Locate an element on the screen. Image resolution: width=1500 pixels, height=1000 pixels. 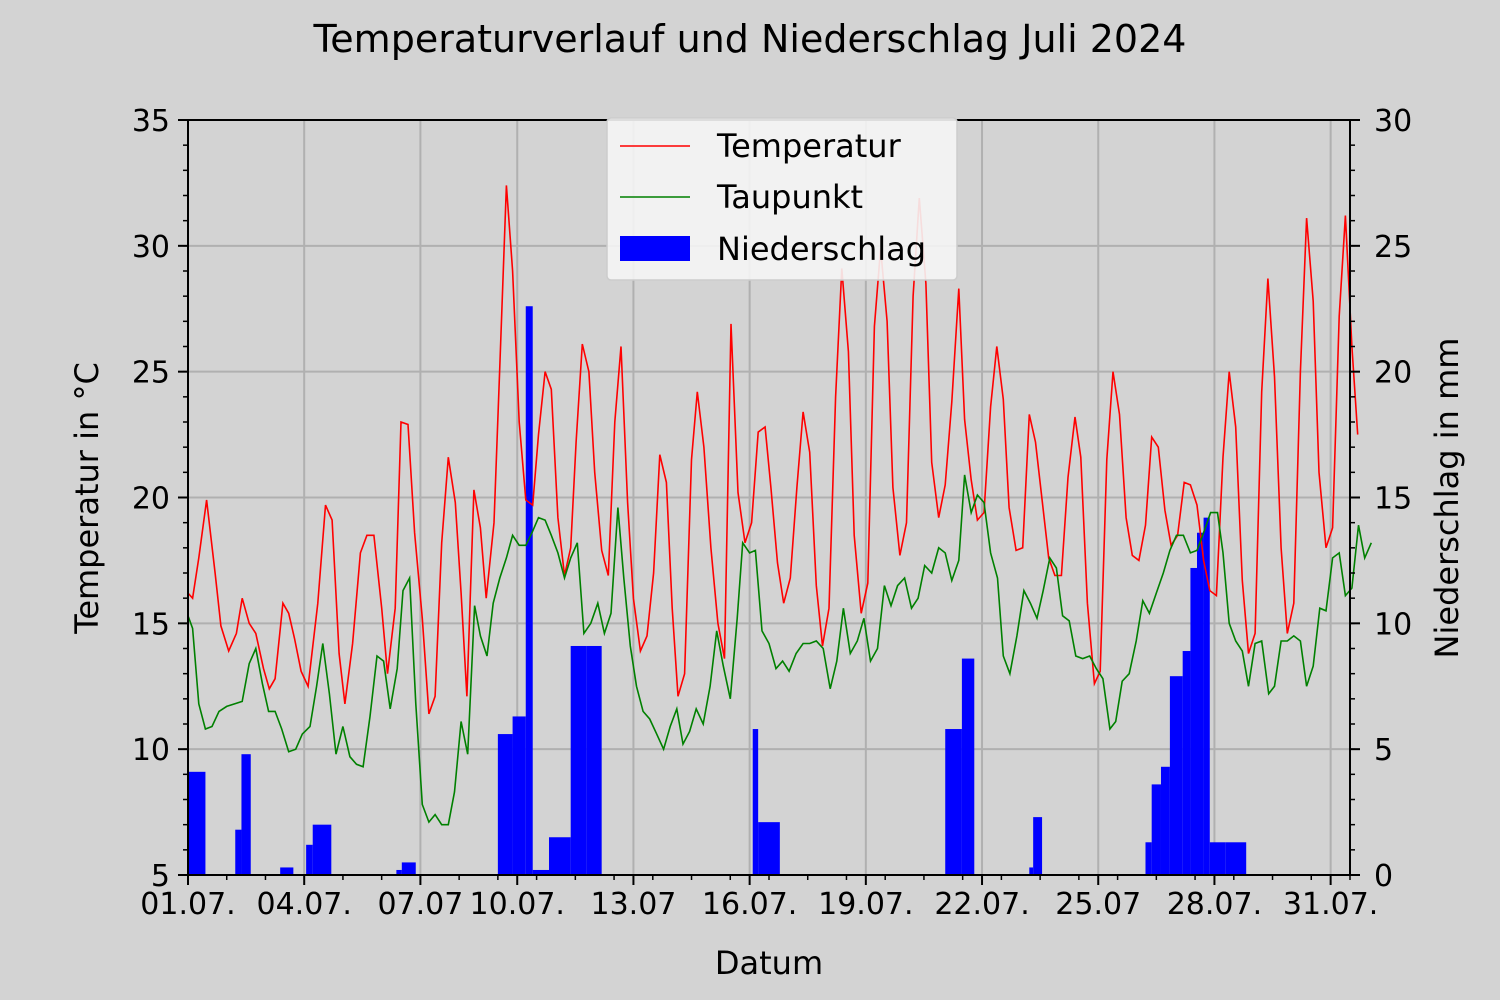
y-right-tick-label: 15 is located at coordinates (1393, 499).